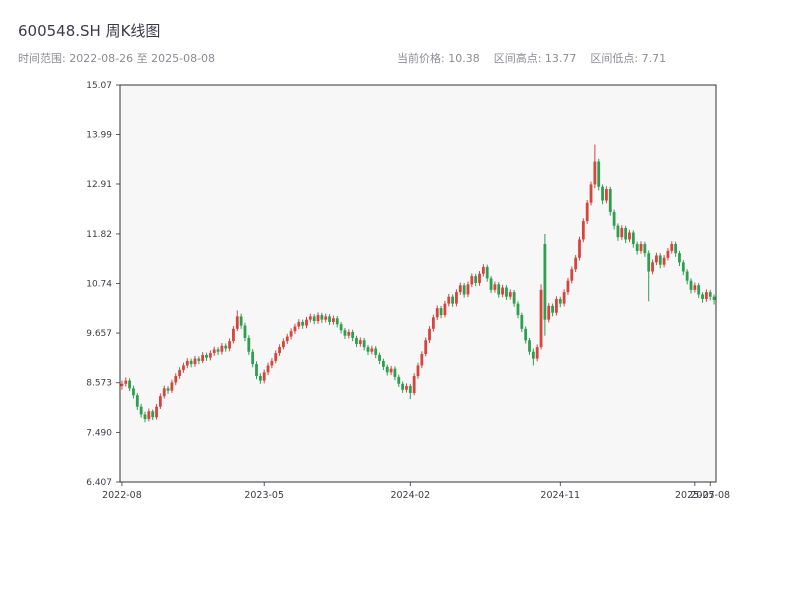 This screenshot has height=600, width=800. What do you see at coordinates (99, 284) in the screenshot?
I see `y-tick-label: 10.74` at bounding box center [99, 284].